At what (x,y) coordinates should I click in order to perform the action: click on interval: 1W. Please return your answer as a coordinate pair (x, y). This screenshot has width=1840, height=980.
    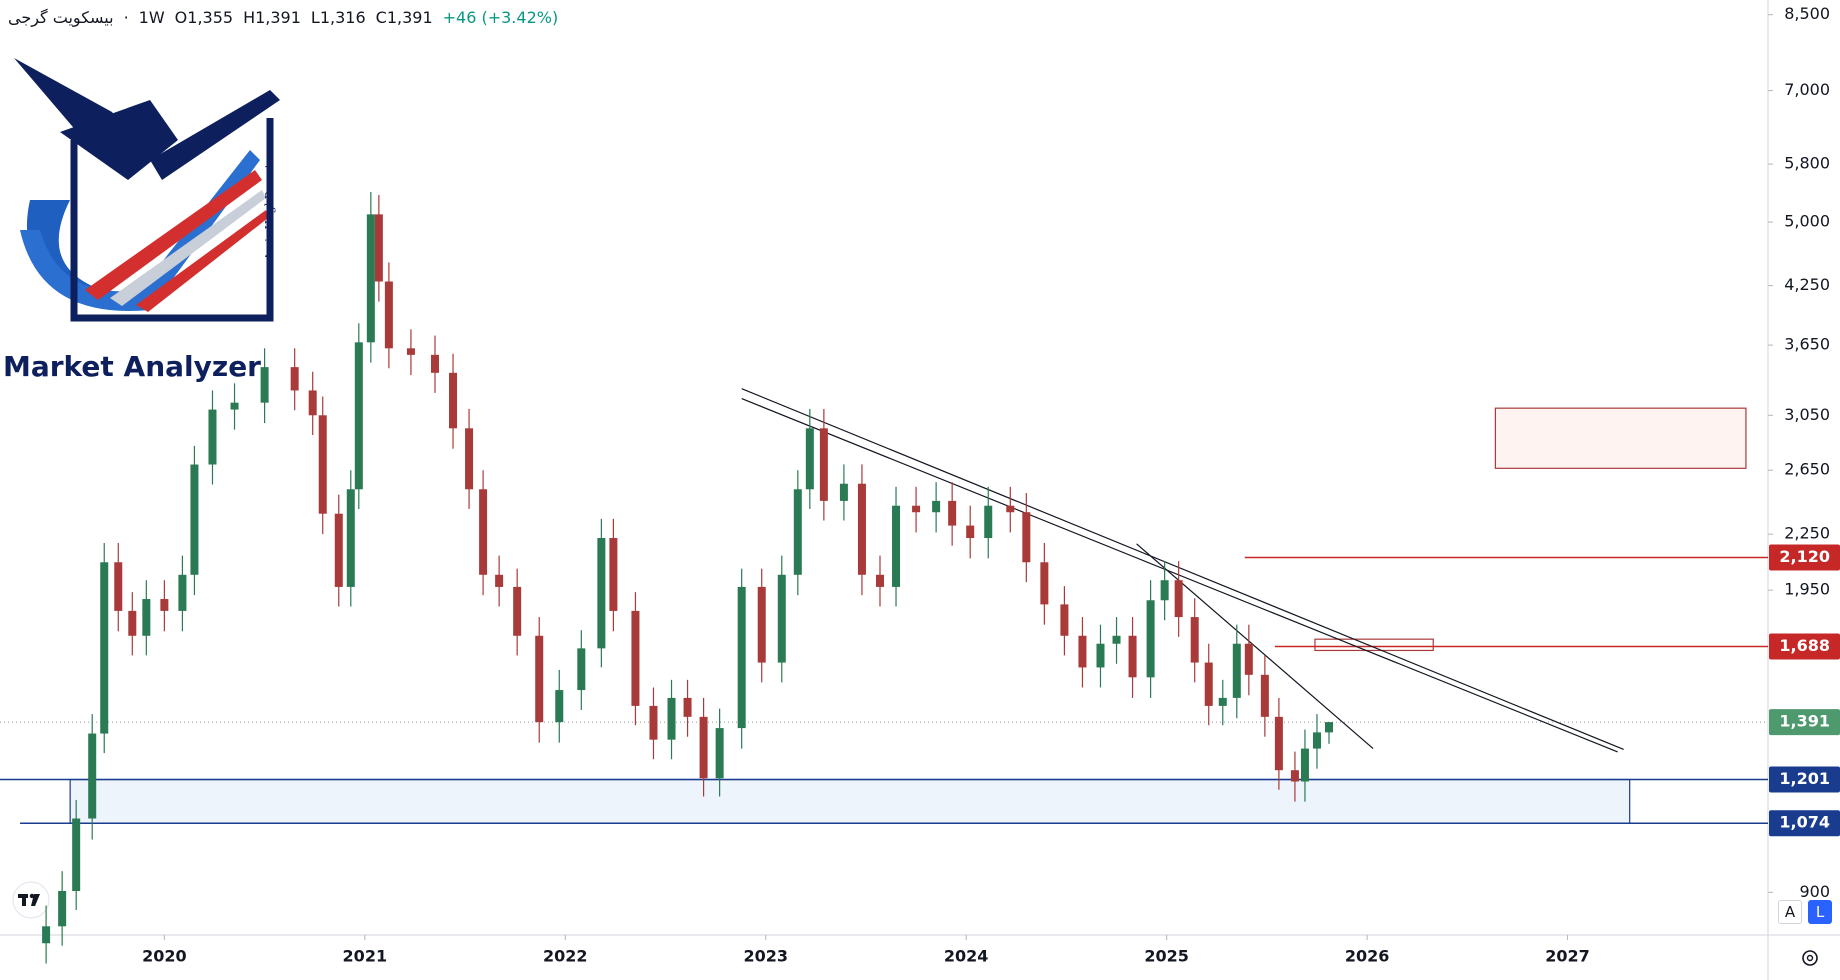
    Looking at the image, I should click on (151, 17).